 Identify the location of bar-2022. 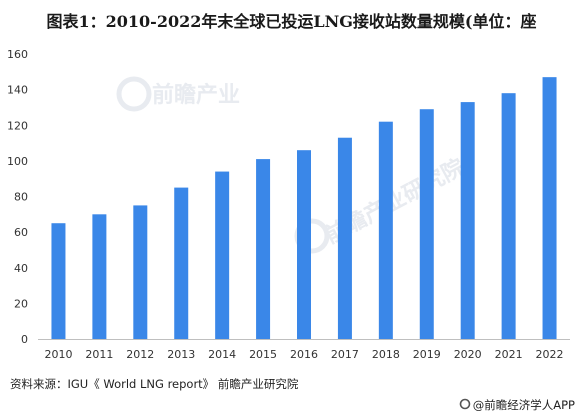
(549, 208).